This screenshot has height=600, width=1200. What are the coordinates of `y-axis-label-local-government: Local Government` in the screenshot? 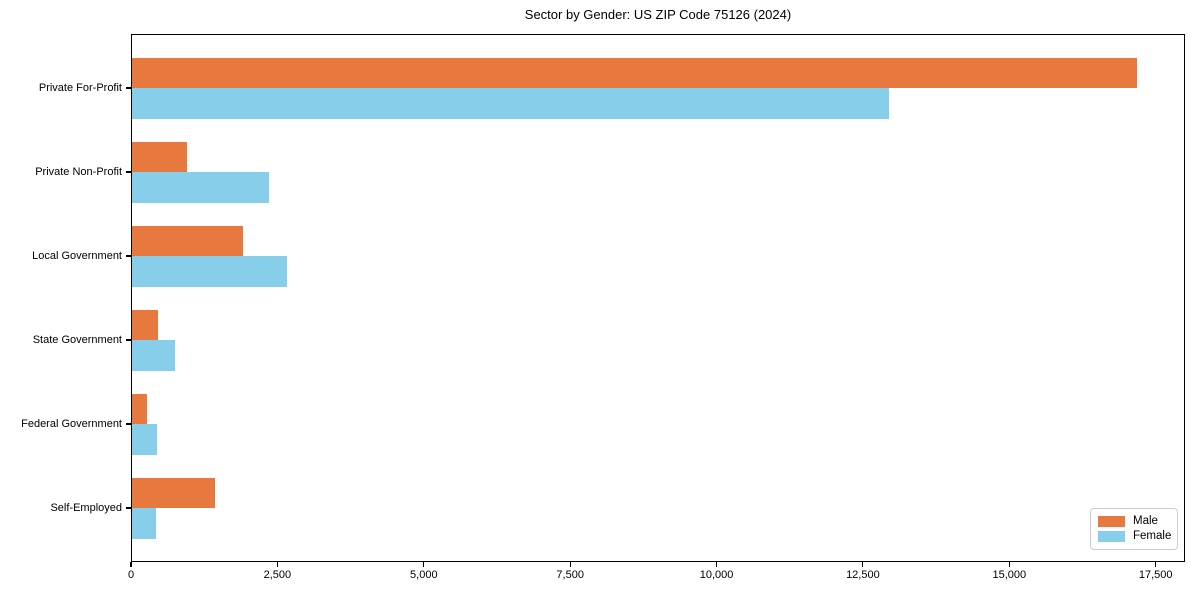 It's located at (77, 256).